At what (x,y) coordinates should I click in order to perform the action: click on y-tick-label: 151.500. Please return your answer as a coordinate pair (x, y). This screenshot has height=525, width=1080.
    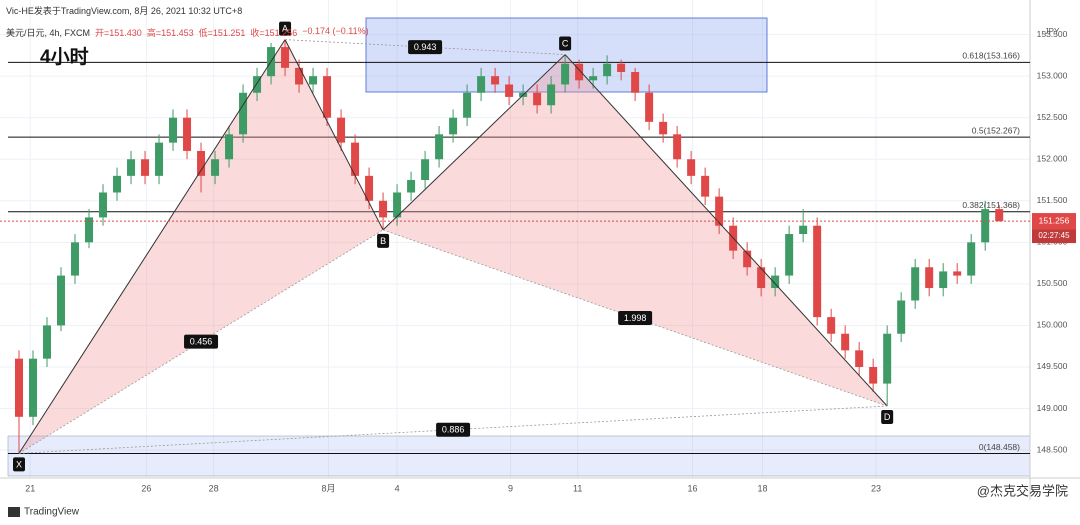
    Looking at the image, I should click on (1052, 200).